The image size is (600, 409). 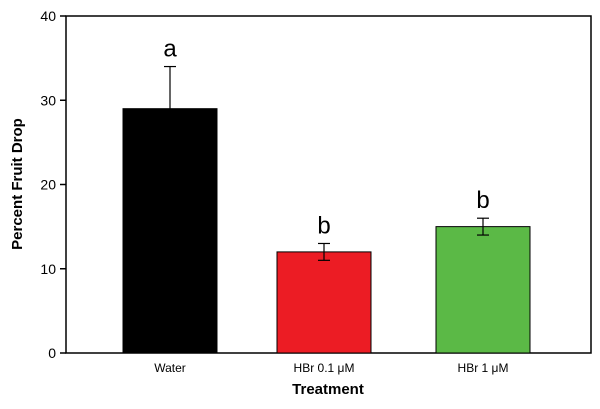 I want to click on y-tick-label: 10, so click(x=48, y=269).